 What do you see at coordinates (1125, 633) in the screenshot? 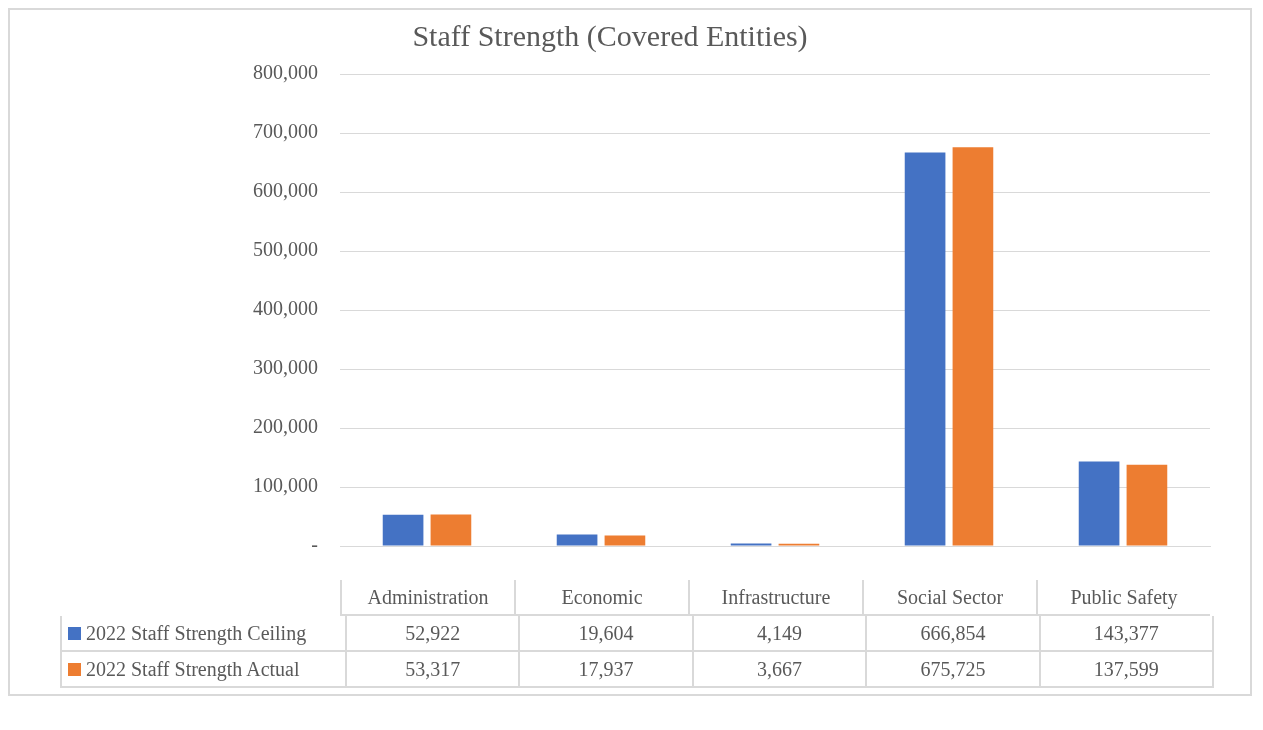
I see `data-label: 143,377` at bounding box center [1125, 633].